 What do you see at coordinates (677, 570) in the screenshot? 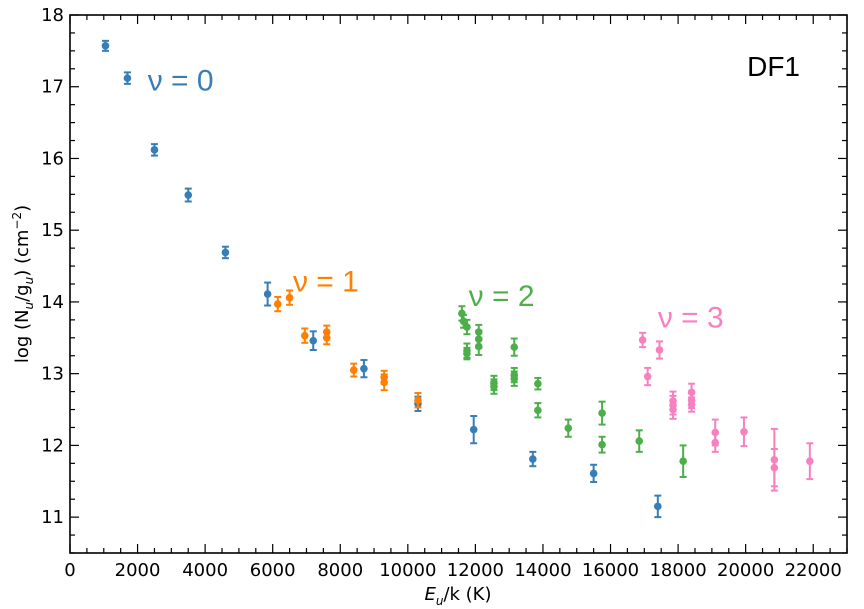
I see `x-tick-label: 18000` at bounding box center [677, 570].